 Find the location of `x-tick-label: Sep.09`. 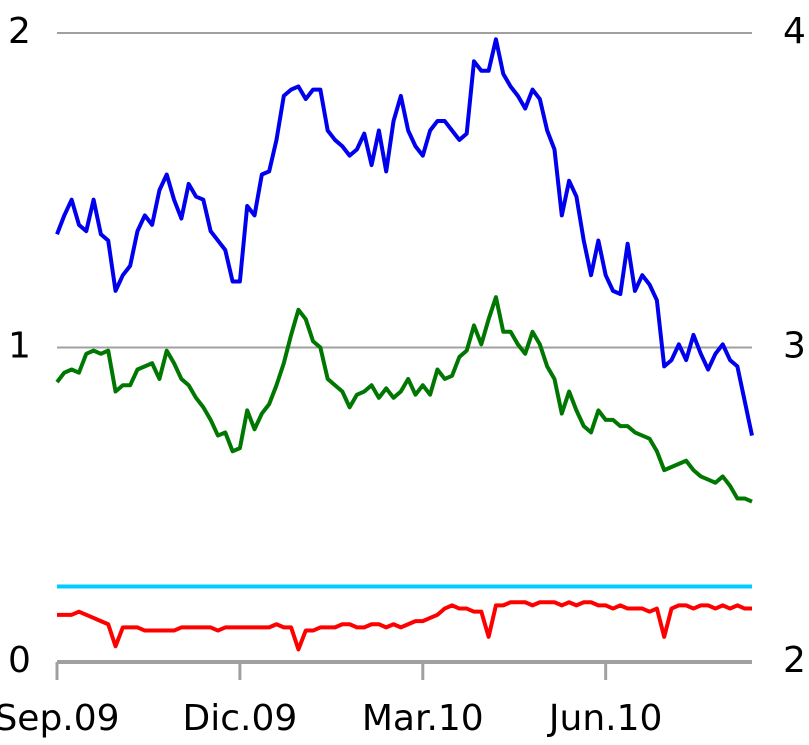

x-tick-label: Sep.09 is located at coordinates (60, 718).